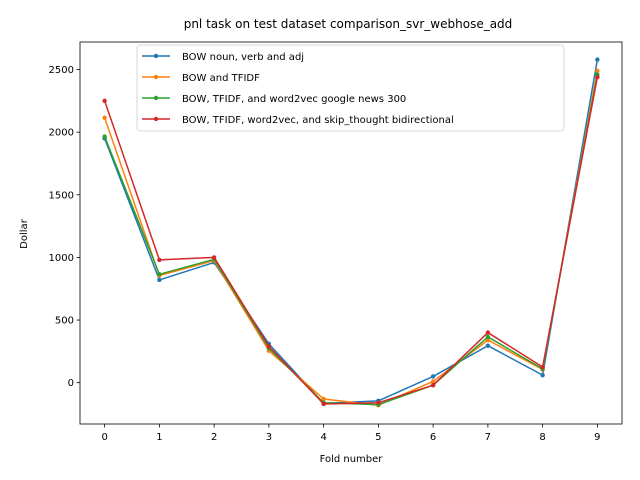 The height and width of the screenshot is (480, 640). Describe the element at coordinates (352, 459) in the screenshot. I see `x-axis-label: Fold number` at that location.